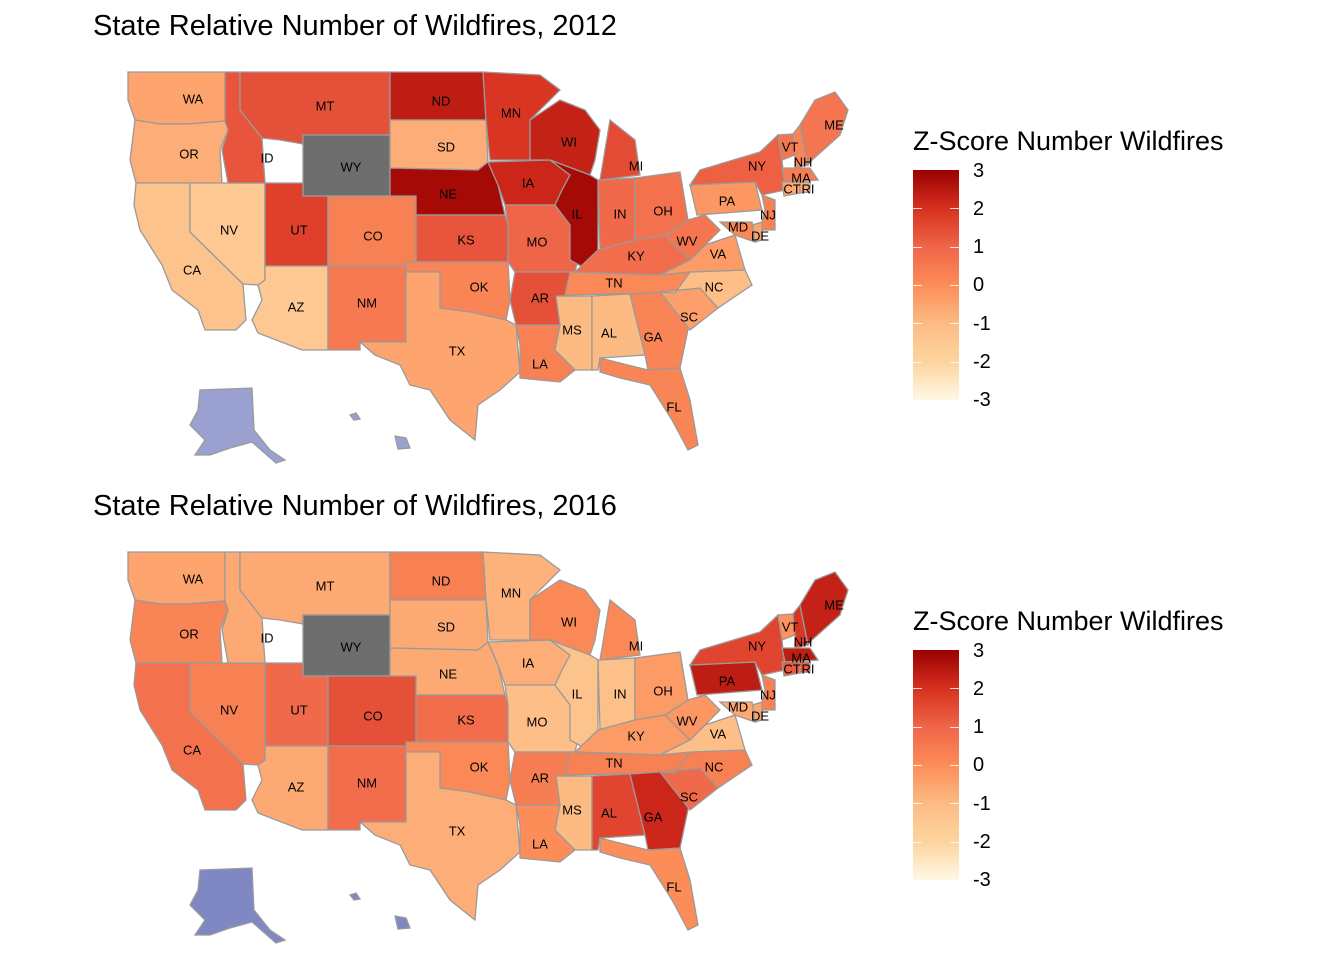  Describe the element at coordinates (718, 733) in the screenshot. I see `state-label-VA: VA` at that location.